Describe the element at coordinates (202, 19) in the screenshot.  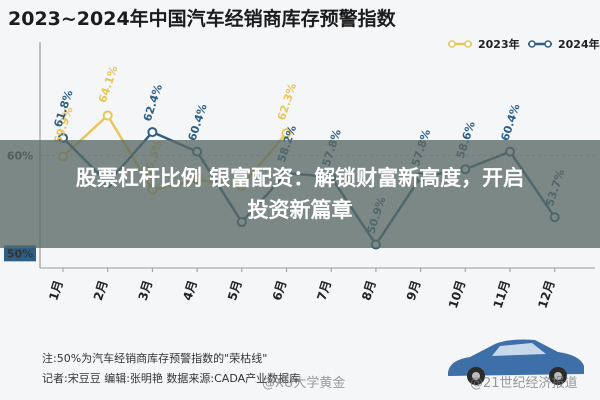
I see `chart-title: 2023~2024年中国汽车经销商库存预警指数` at that location.